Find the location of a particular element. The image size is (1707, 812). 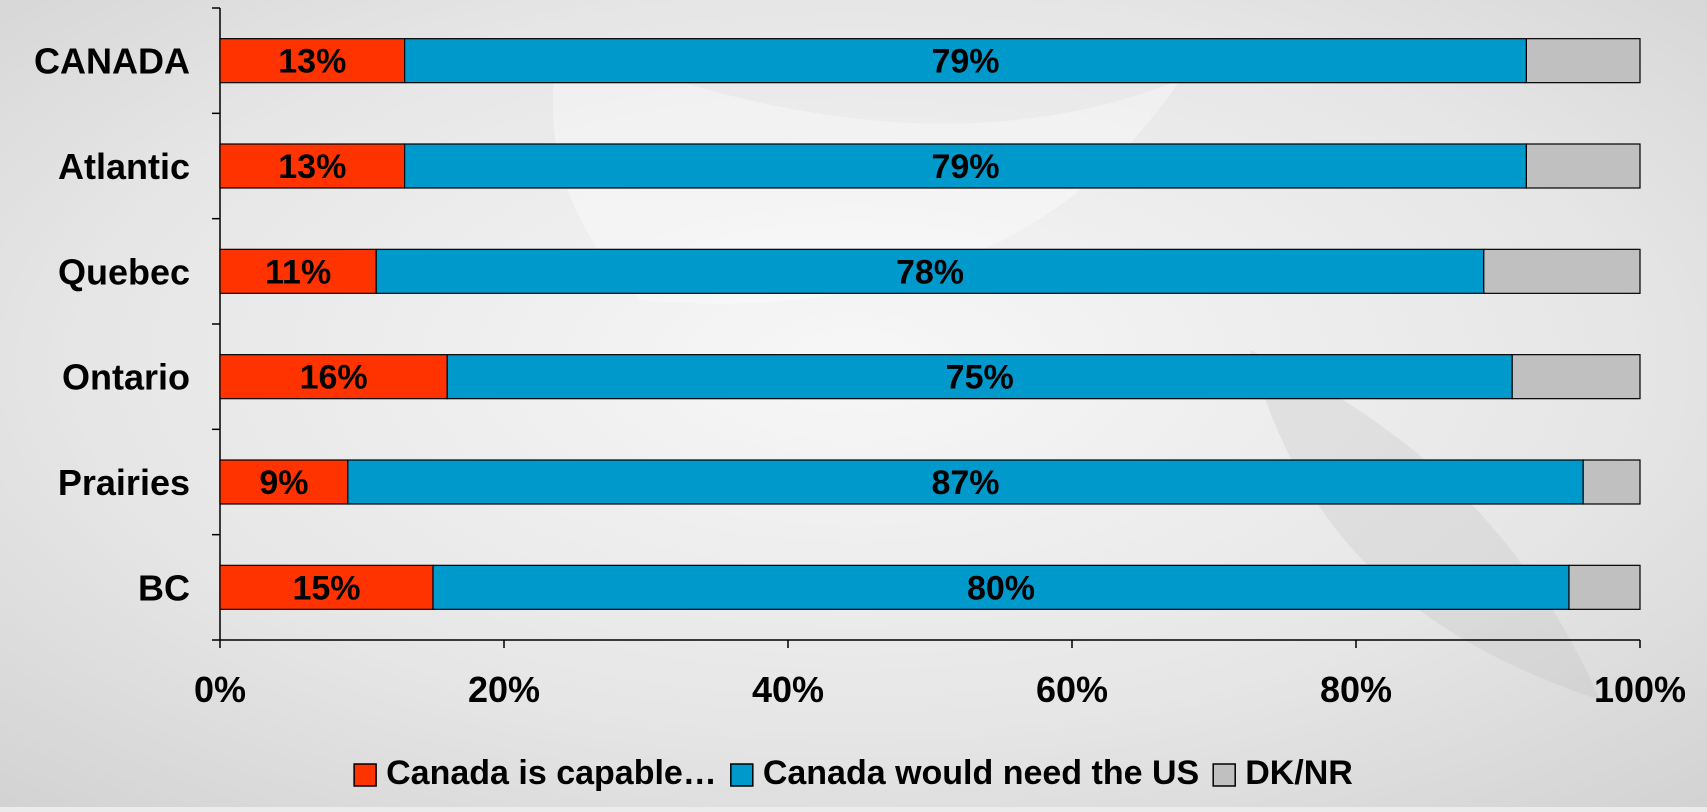

category-label: BC is located at coordinates (164, 587).